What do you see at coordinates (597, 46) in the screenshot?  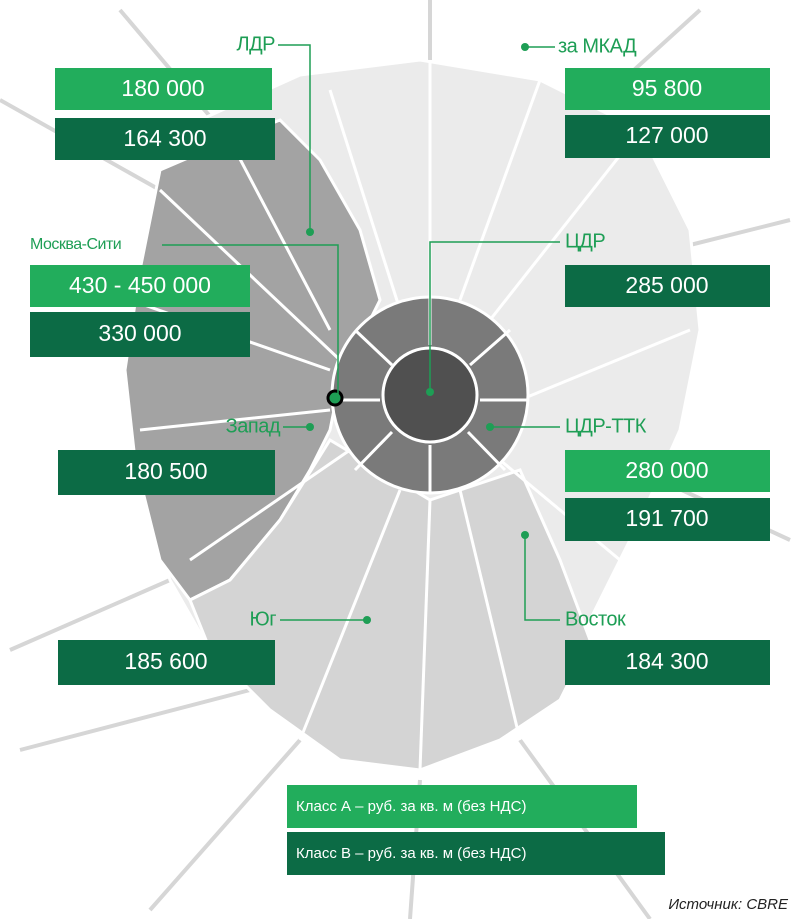 I see `region-label: за МКАД` at bounding box center [597, 46].